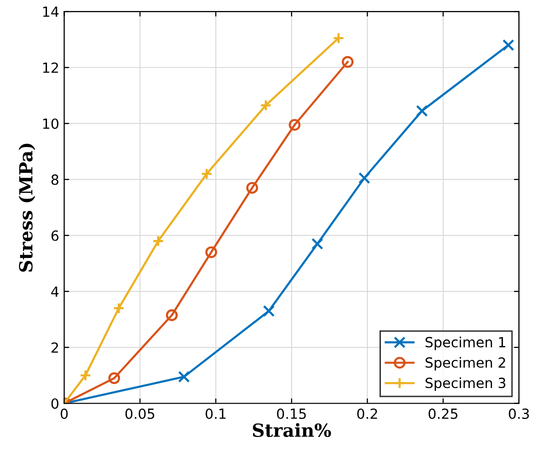 This screenshot has height=461, width=535. What do you see at coordinates (64, 413) in the screenshot?
I see `x-tick-label: 0` at bounding box center [64, 413].